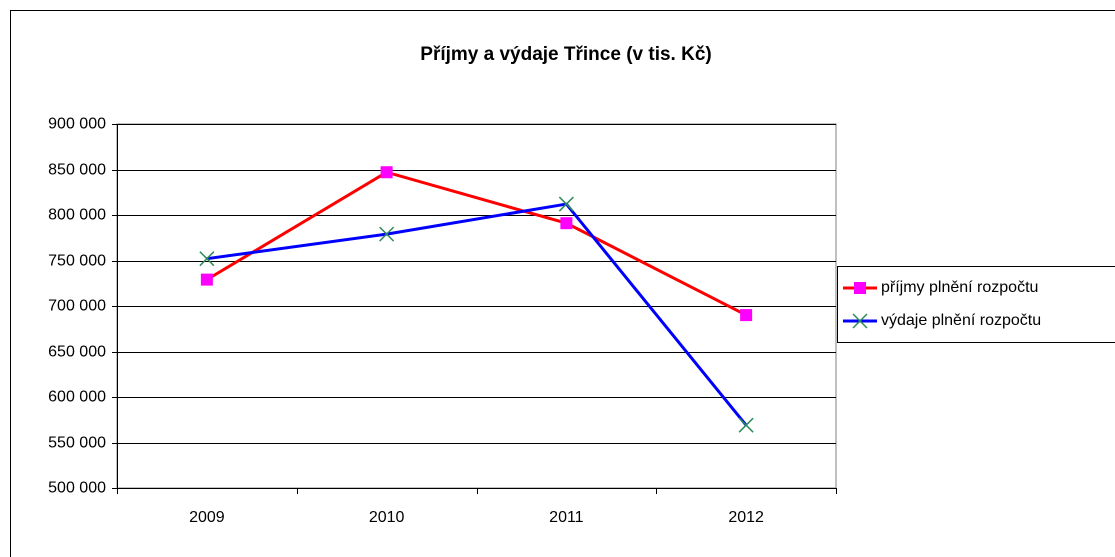  What do you see at coordinates (566, 517) in the screenshot?
I see `x-tick-label: 2011` at bounding box center [566, 517].